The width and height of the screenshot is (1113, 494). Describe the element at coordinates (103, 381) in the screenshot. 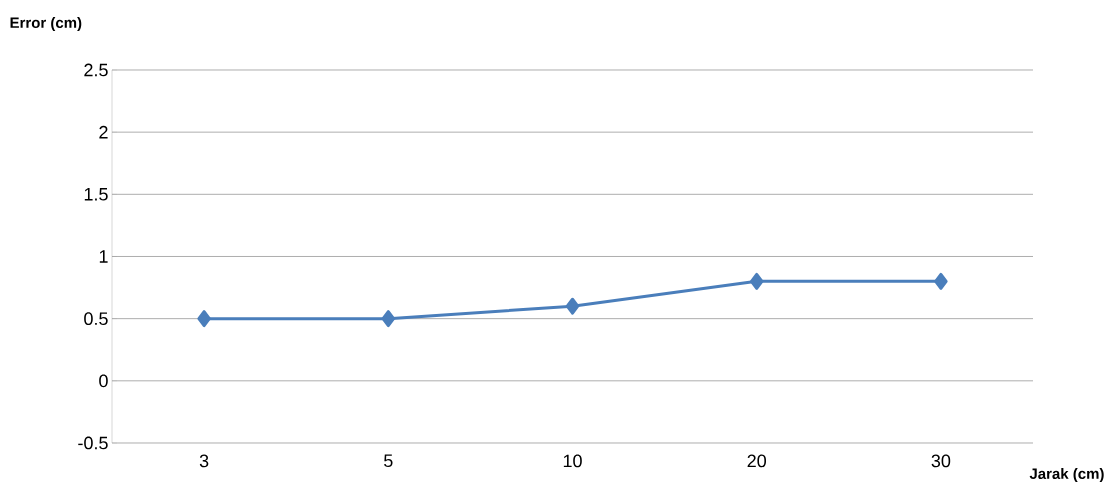

I see `y-tick-label: 0` at that location.